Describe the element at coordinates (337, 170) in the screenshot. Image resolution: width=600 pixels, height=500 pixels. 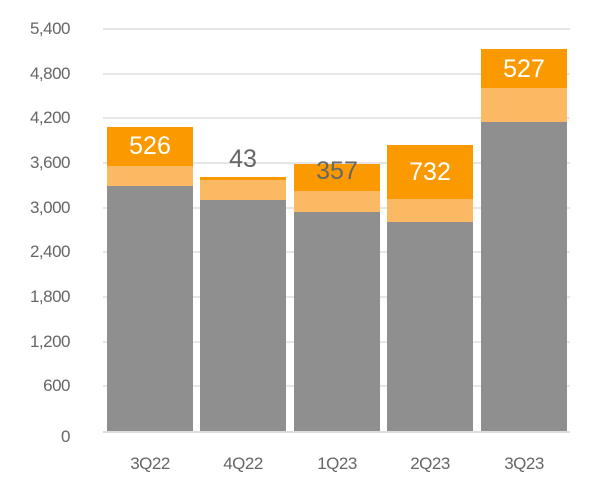
I see `data-label: 357` at that location.